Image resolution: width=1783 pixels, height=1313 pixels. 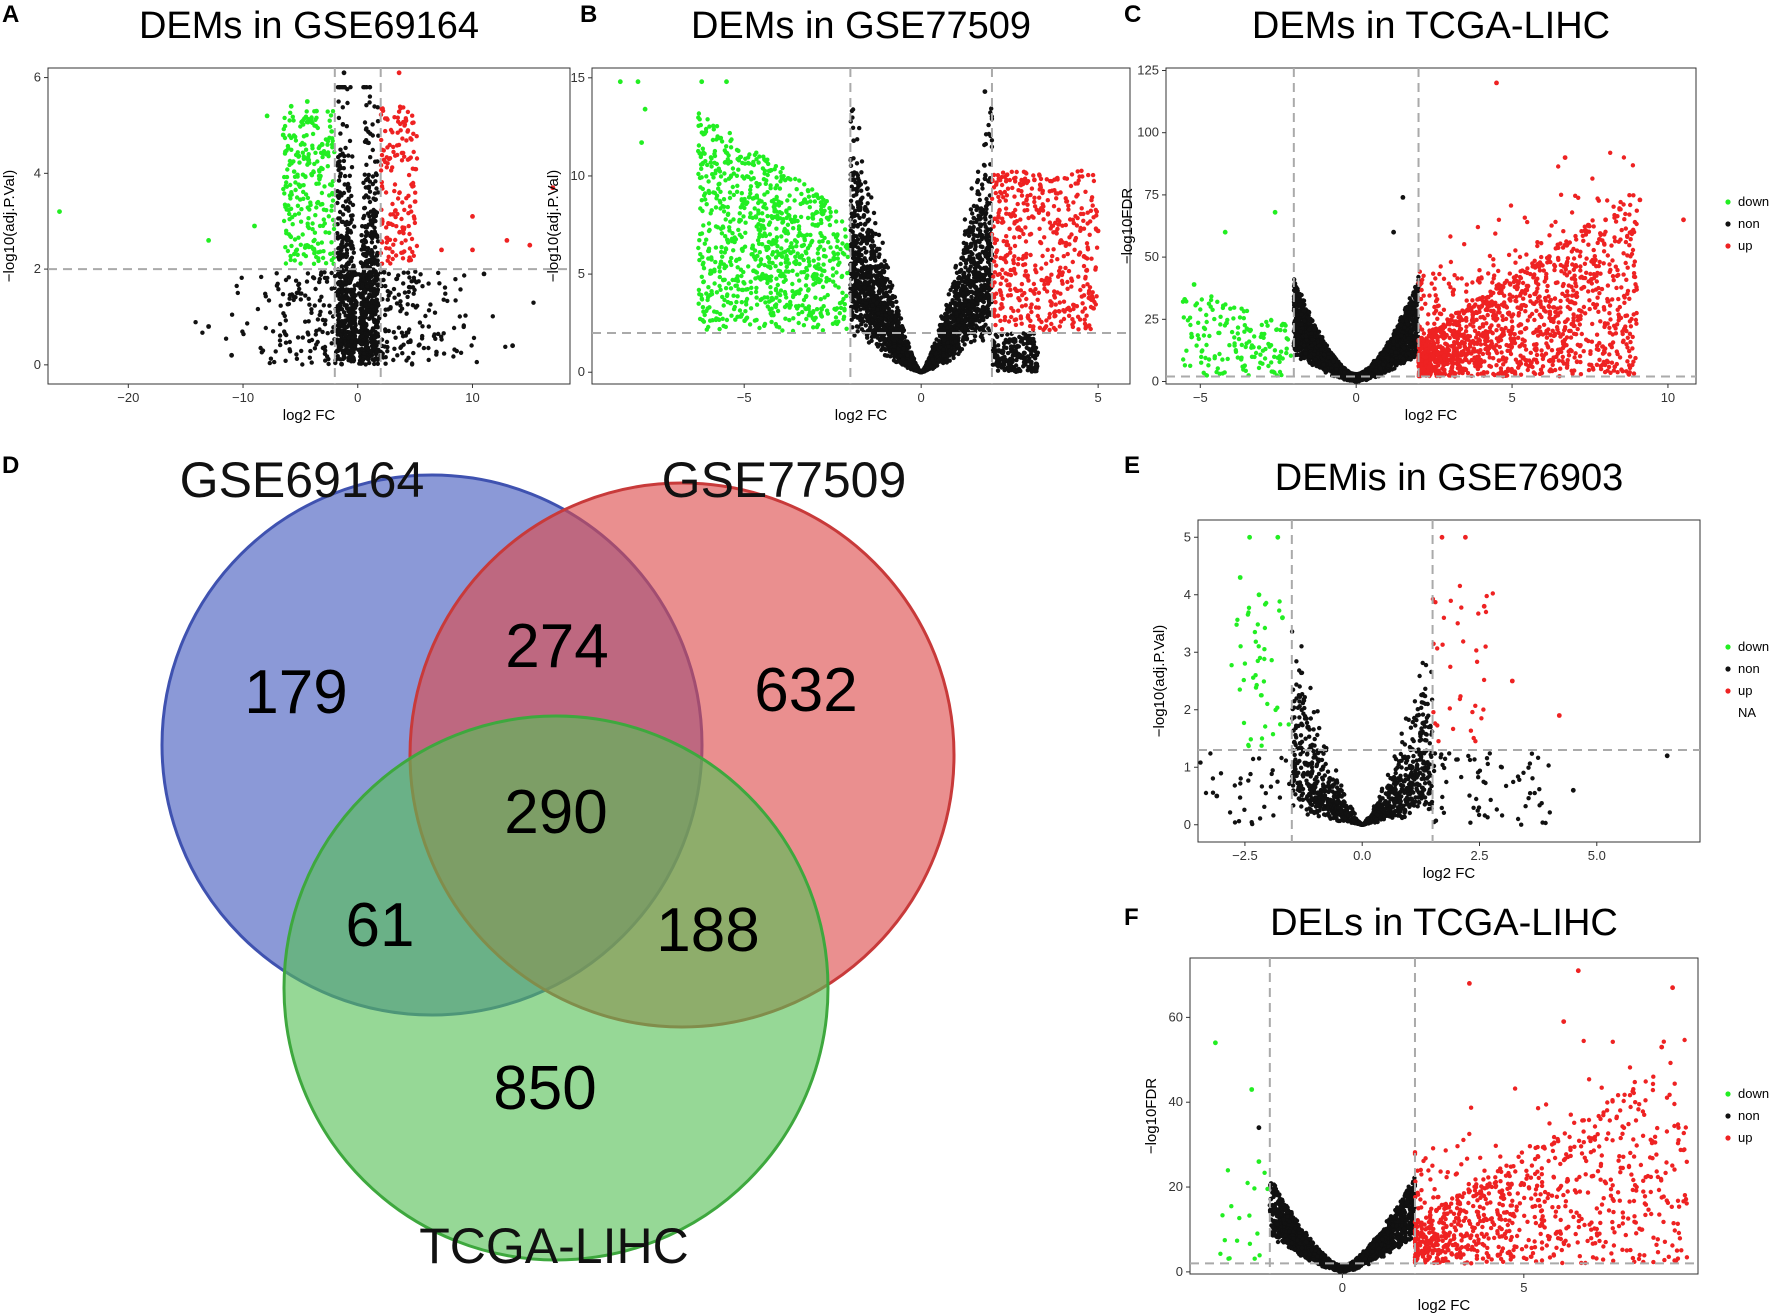 What do you see at coordinates (357, 397) in the screenshot?
I see `x-tick-label: 0` at bounding box center [357, 397].